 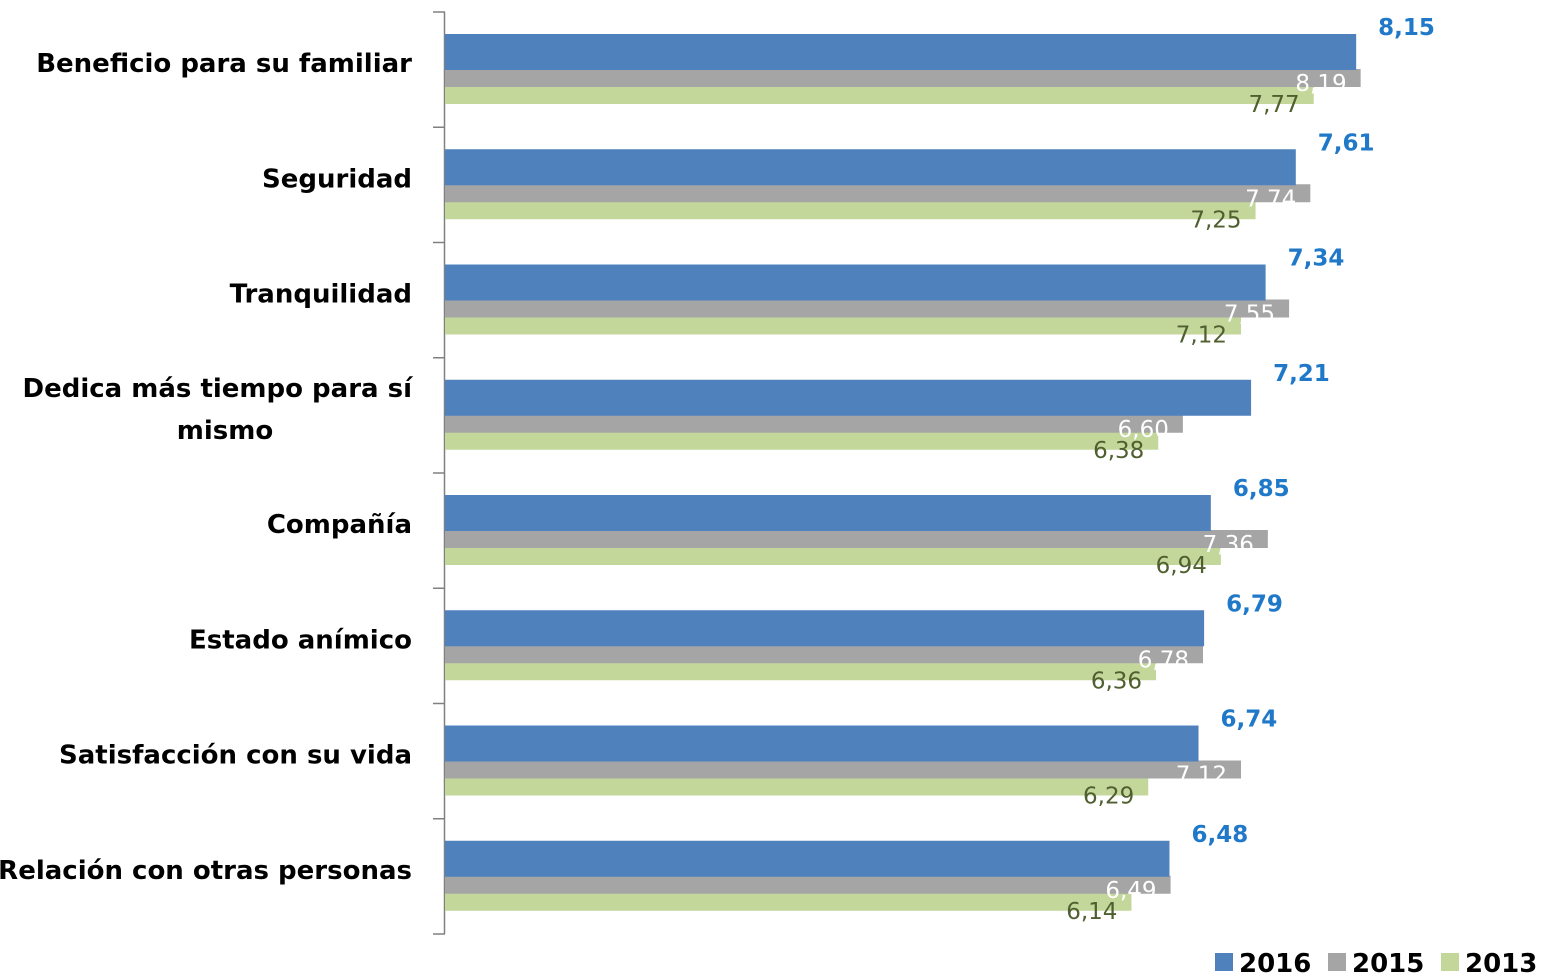 I want to click on value-label-2016: 6,48, so click(x=1219, y=835).